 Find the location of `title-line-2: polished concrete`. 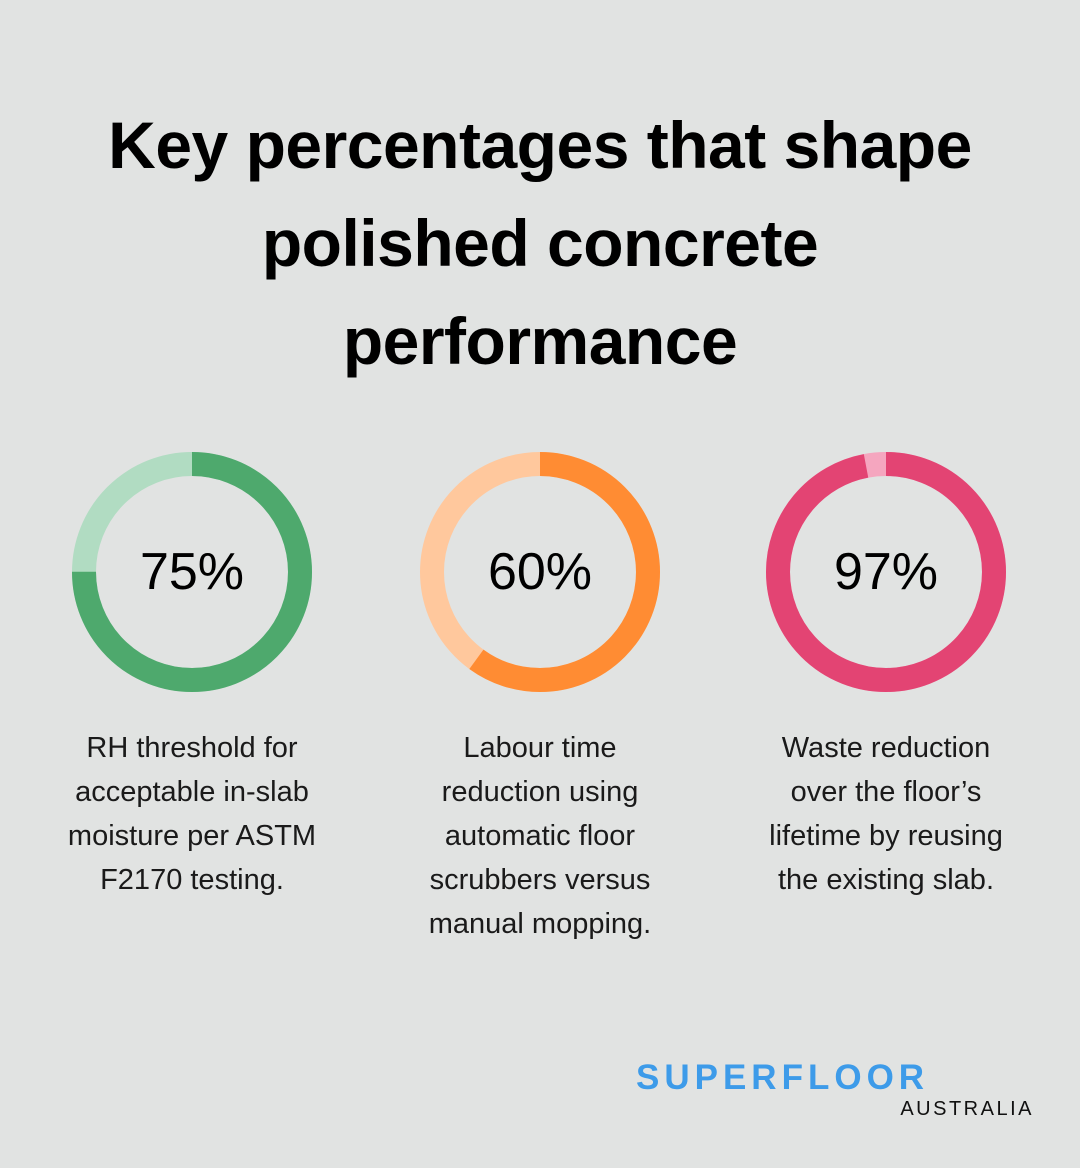

title-line-2: polished concrete is located at coordinates (540, 243).